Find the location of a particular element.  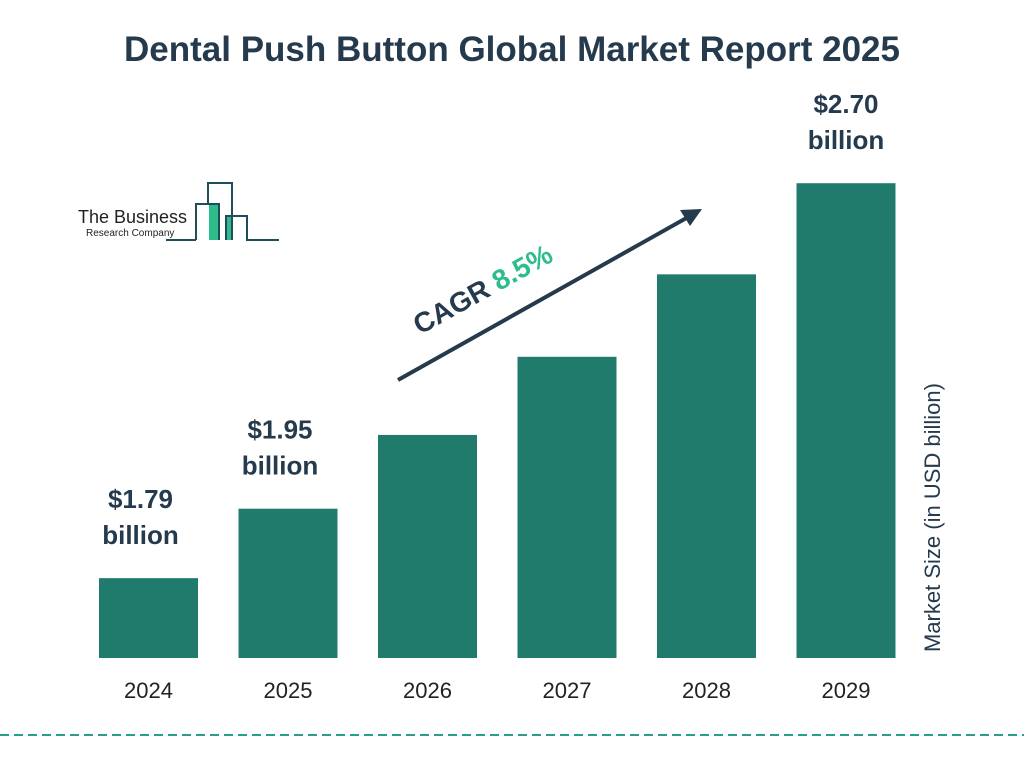

cagr-arrow is located at coordinates (544, 298).